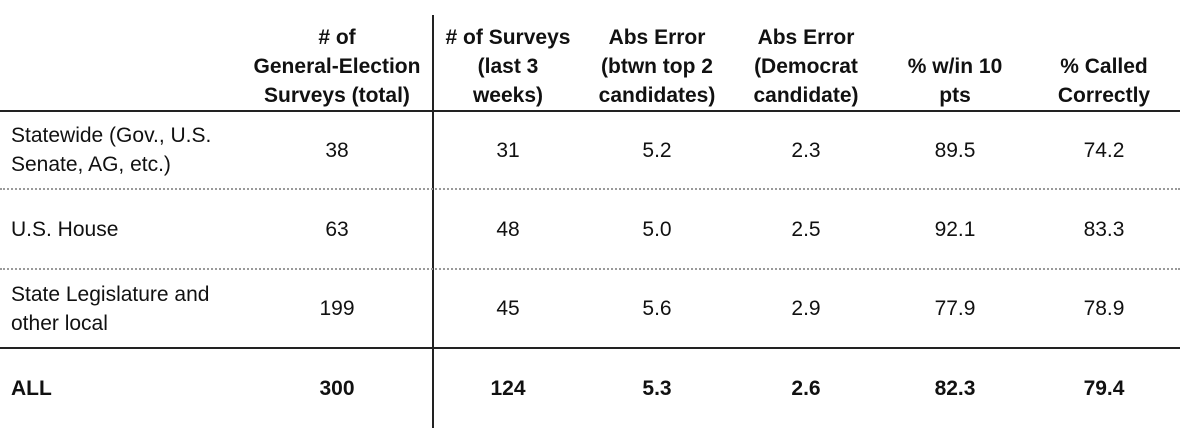 Image resolution: width=1190 pixels, height=428 pixels. Describe the element at coordinates (110, 308) in the screenshot. I see `row-label: State Legislature and other local` at that location.